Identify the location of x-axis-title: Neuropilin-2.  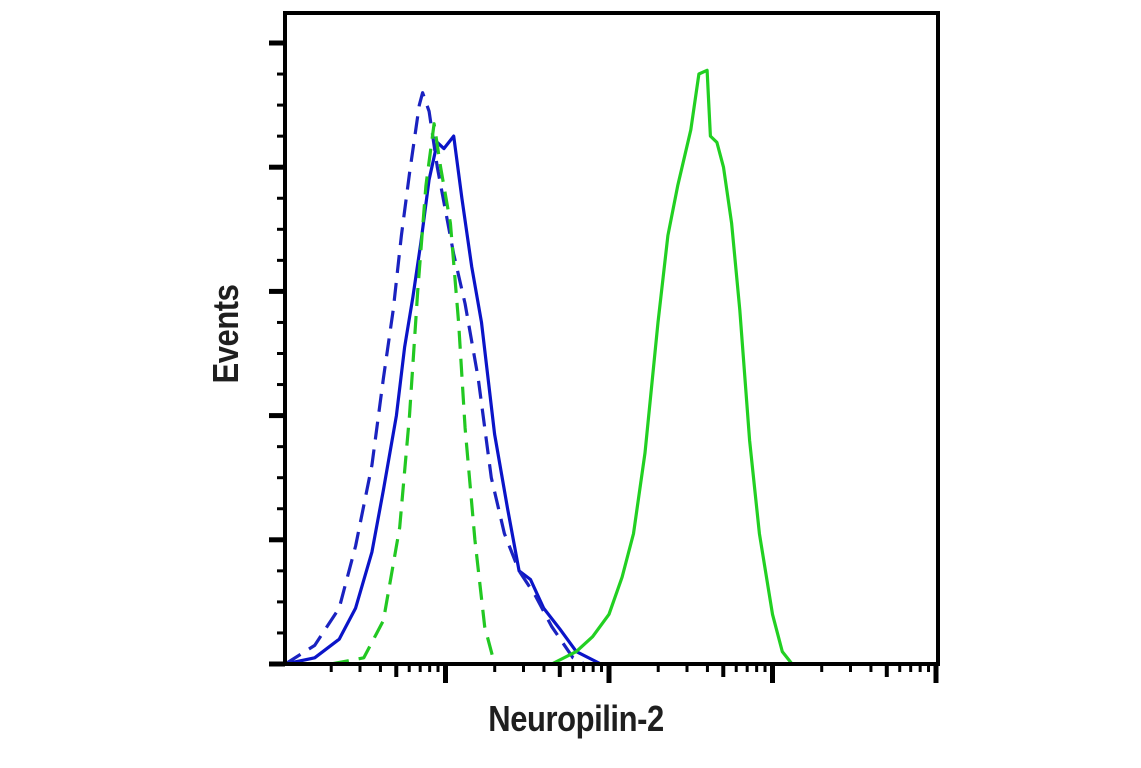
(576, 718).